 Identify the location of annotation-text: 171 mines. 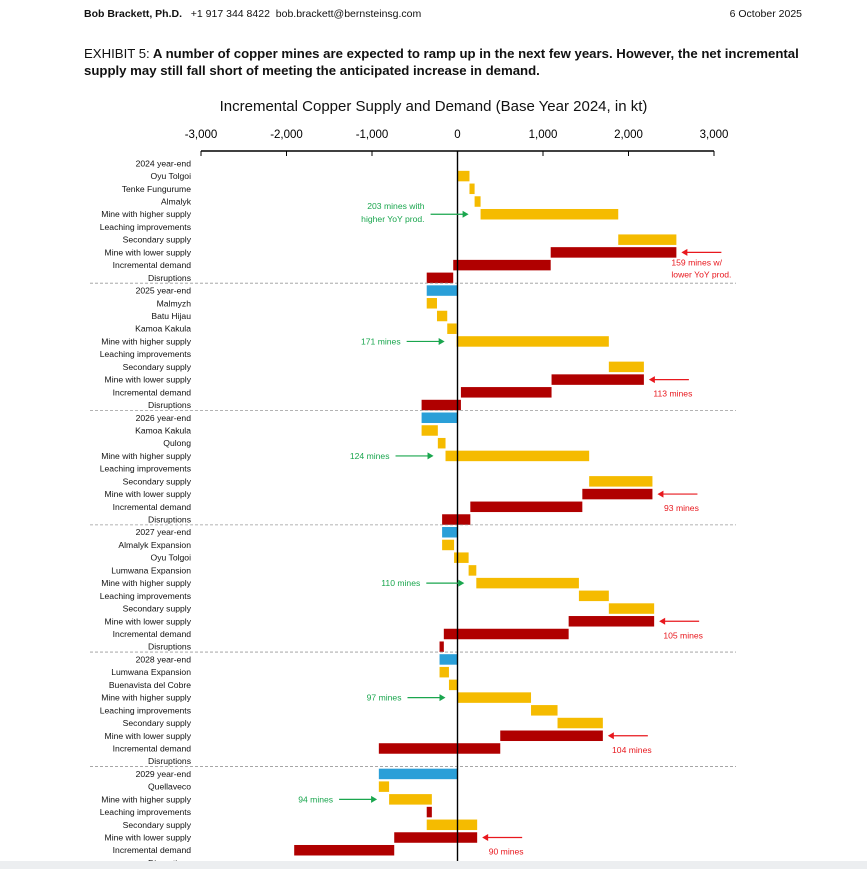
(381, 341).